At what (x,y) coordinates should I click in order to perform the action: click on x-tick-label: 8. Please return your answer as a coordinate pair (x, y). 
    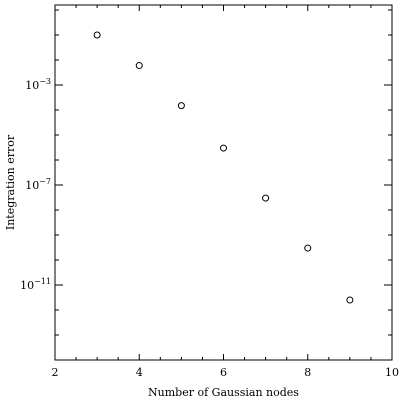
    Looking at the image, I should click on (307, 372).